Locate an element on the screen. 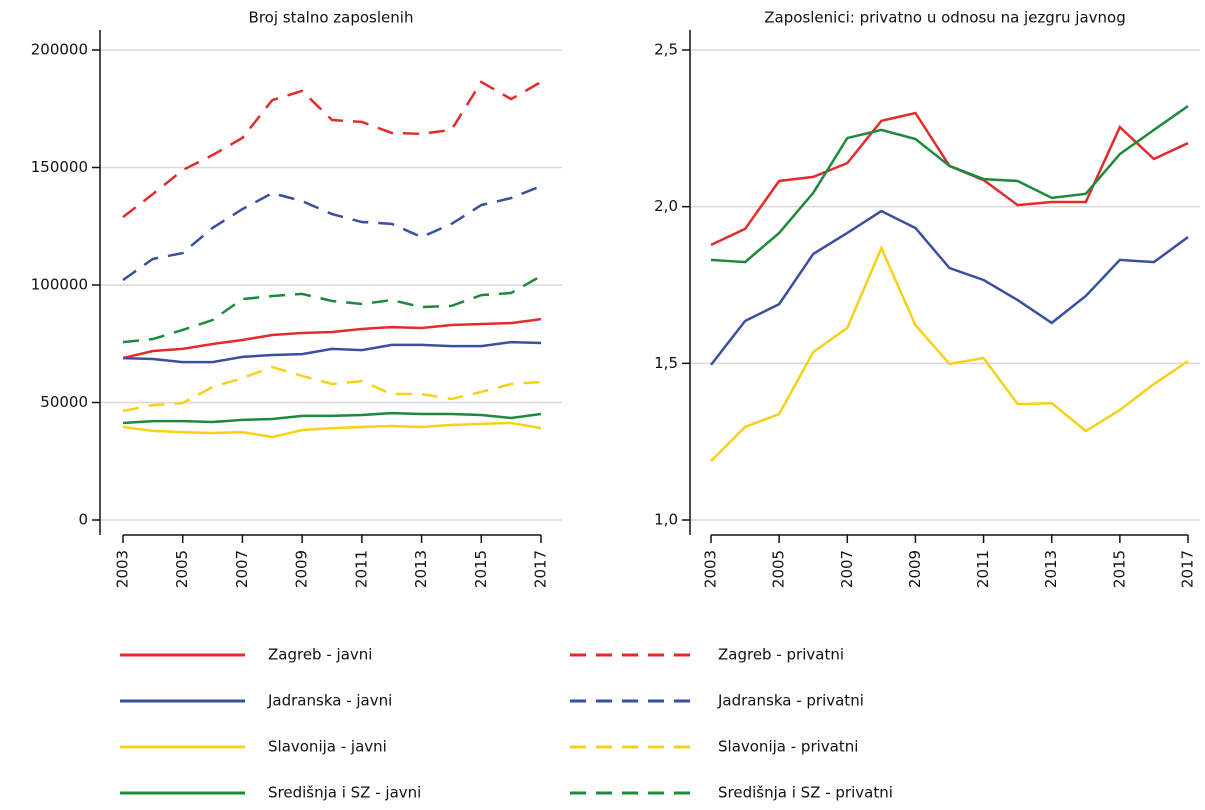  legend-label: Zagreb - javni is located at coordinates (320, 655).